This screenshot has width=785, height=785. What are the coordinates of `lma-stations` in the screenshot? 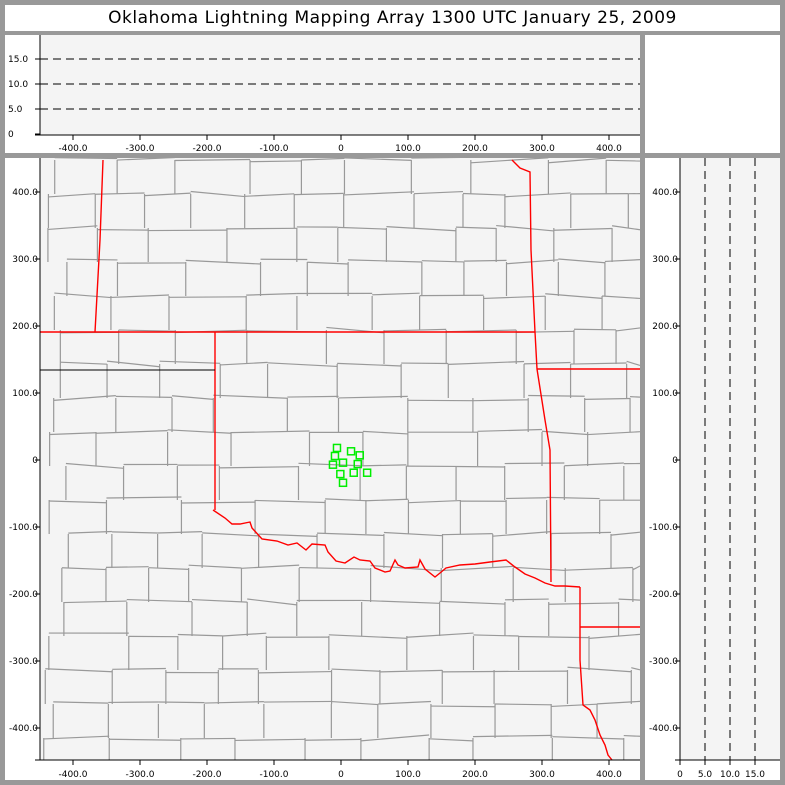 It's located at (350, 465).